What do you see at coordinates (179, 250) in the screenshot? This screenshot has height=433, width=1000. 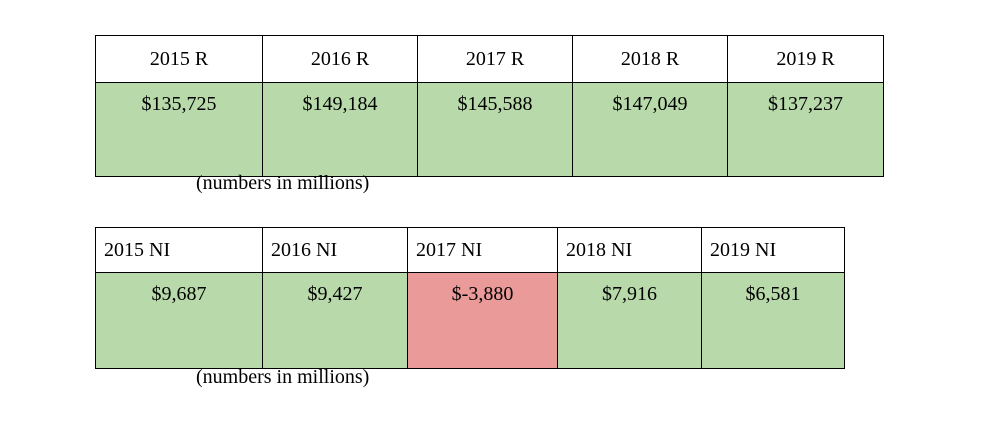 I see `net-income-header-2015: 2015 NI` at bounding box center [179, 250].